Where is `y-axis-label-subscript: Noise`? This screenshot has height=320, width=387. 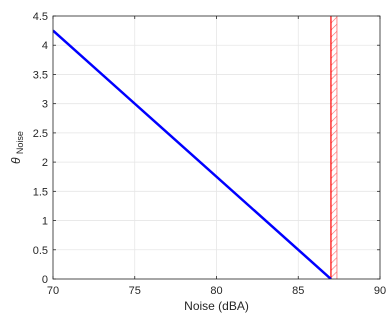 y-axis-label-subscript: Noise is located at coordinates (20, 142).